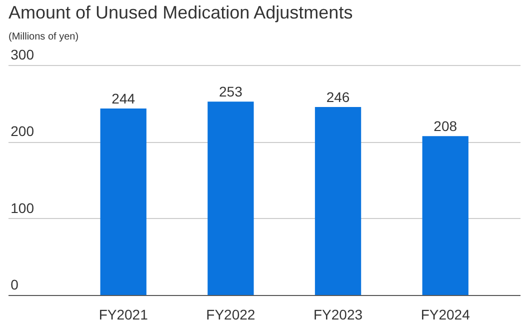  I want to click on y-tick-label: 100, so click(22, 208).